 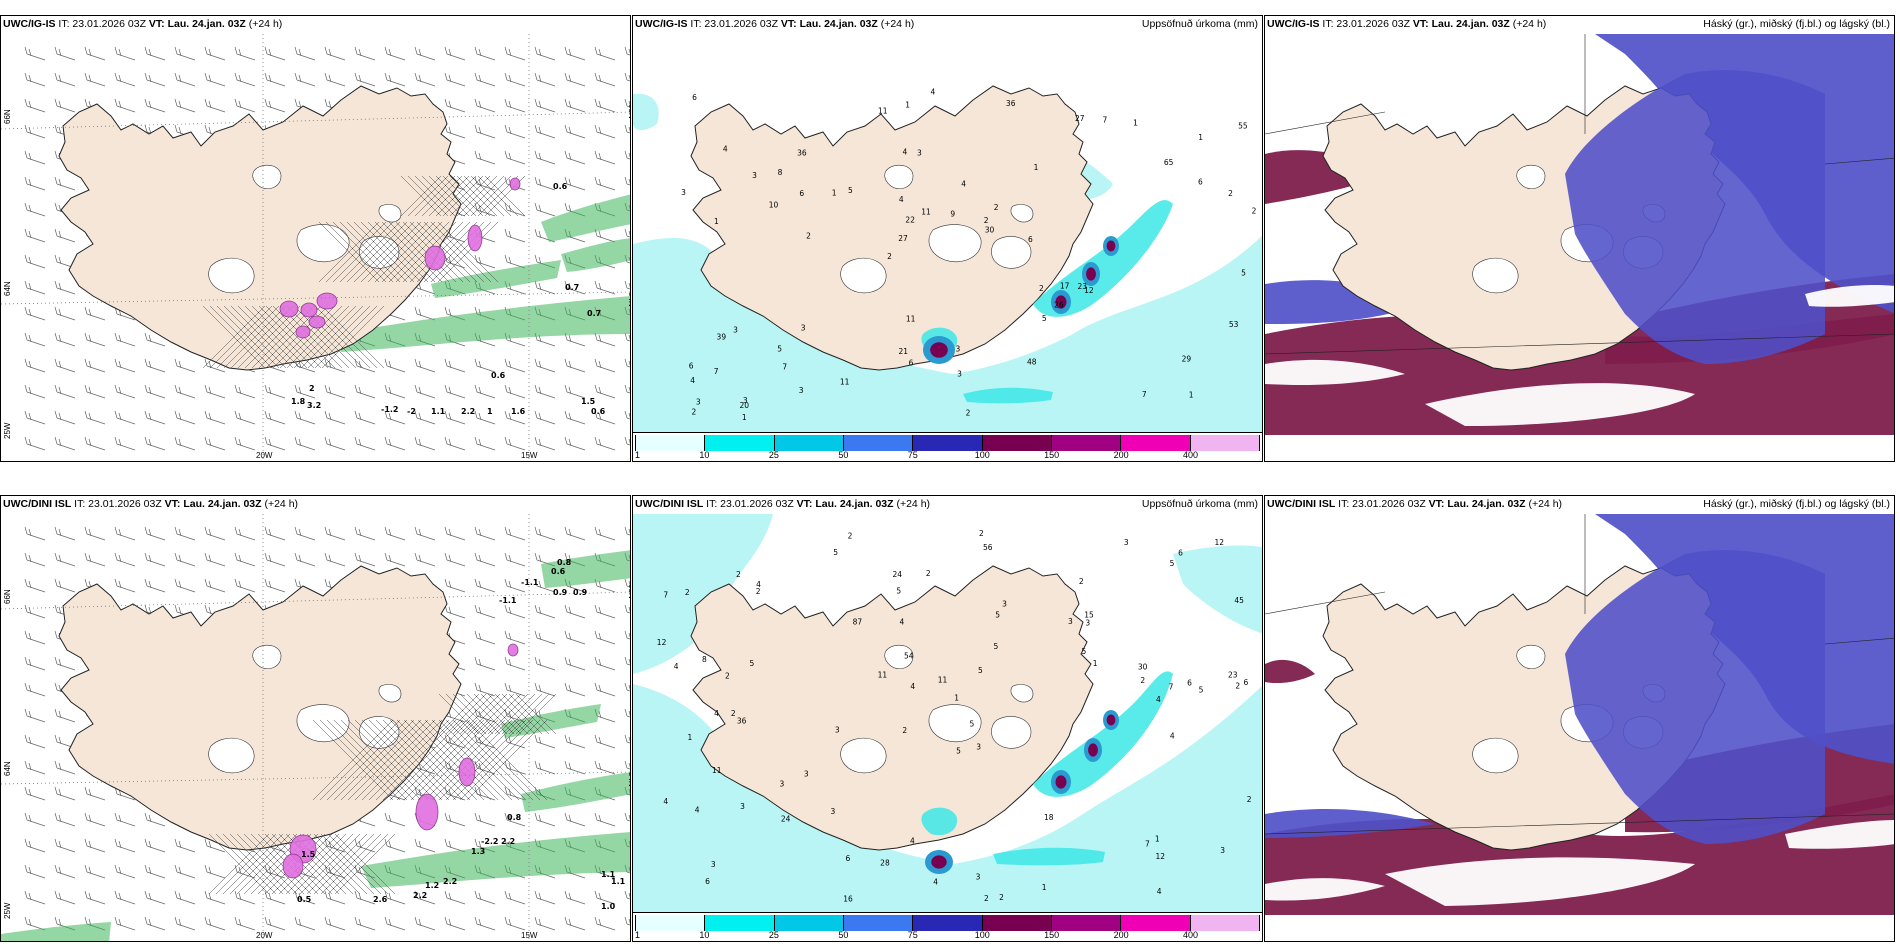 I want to click on wind-value-label: 1.0, so click(x=608, y=906).